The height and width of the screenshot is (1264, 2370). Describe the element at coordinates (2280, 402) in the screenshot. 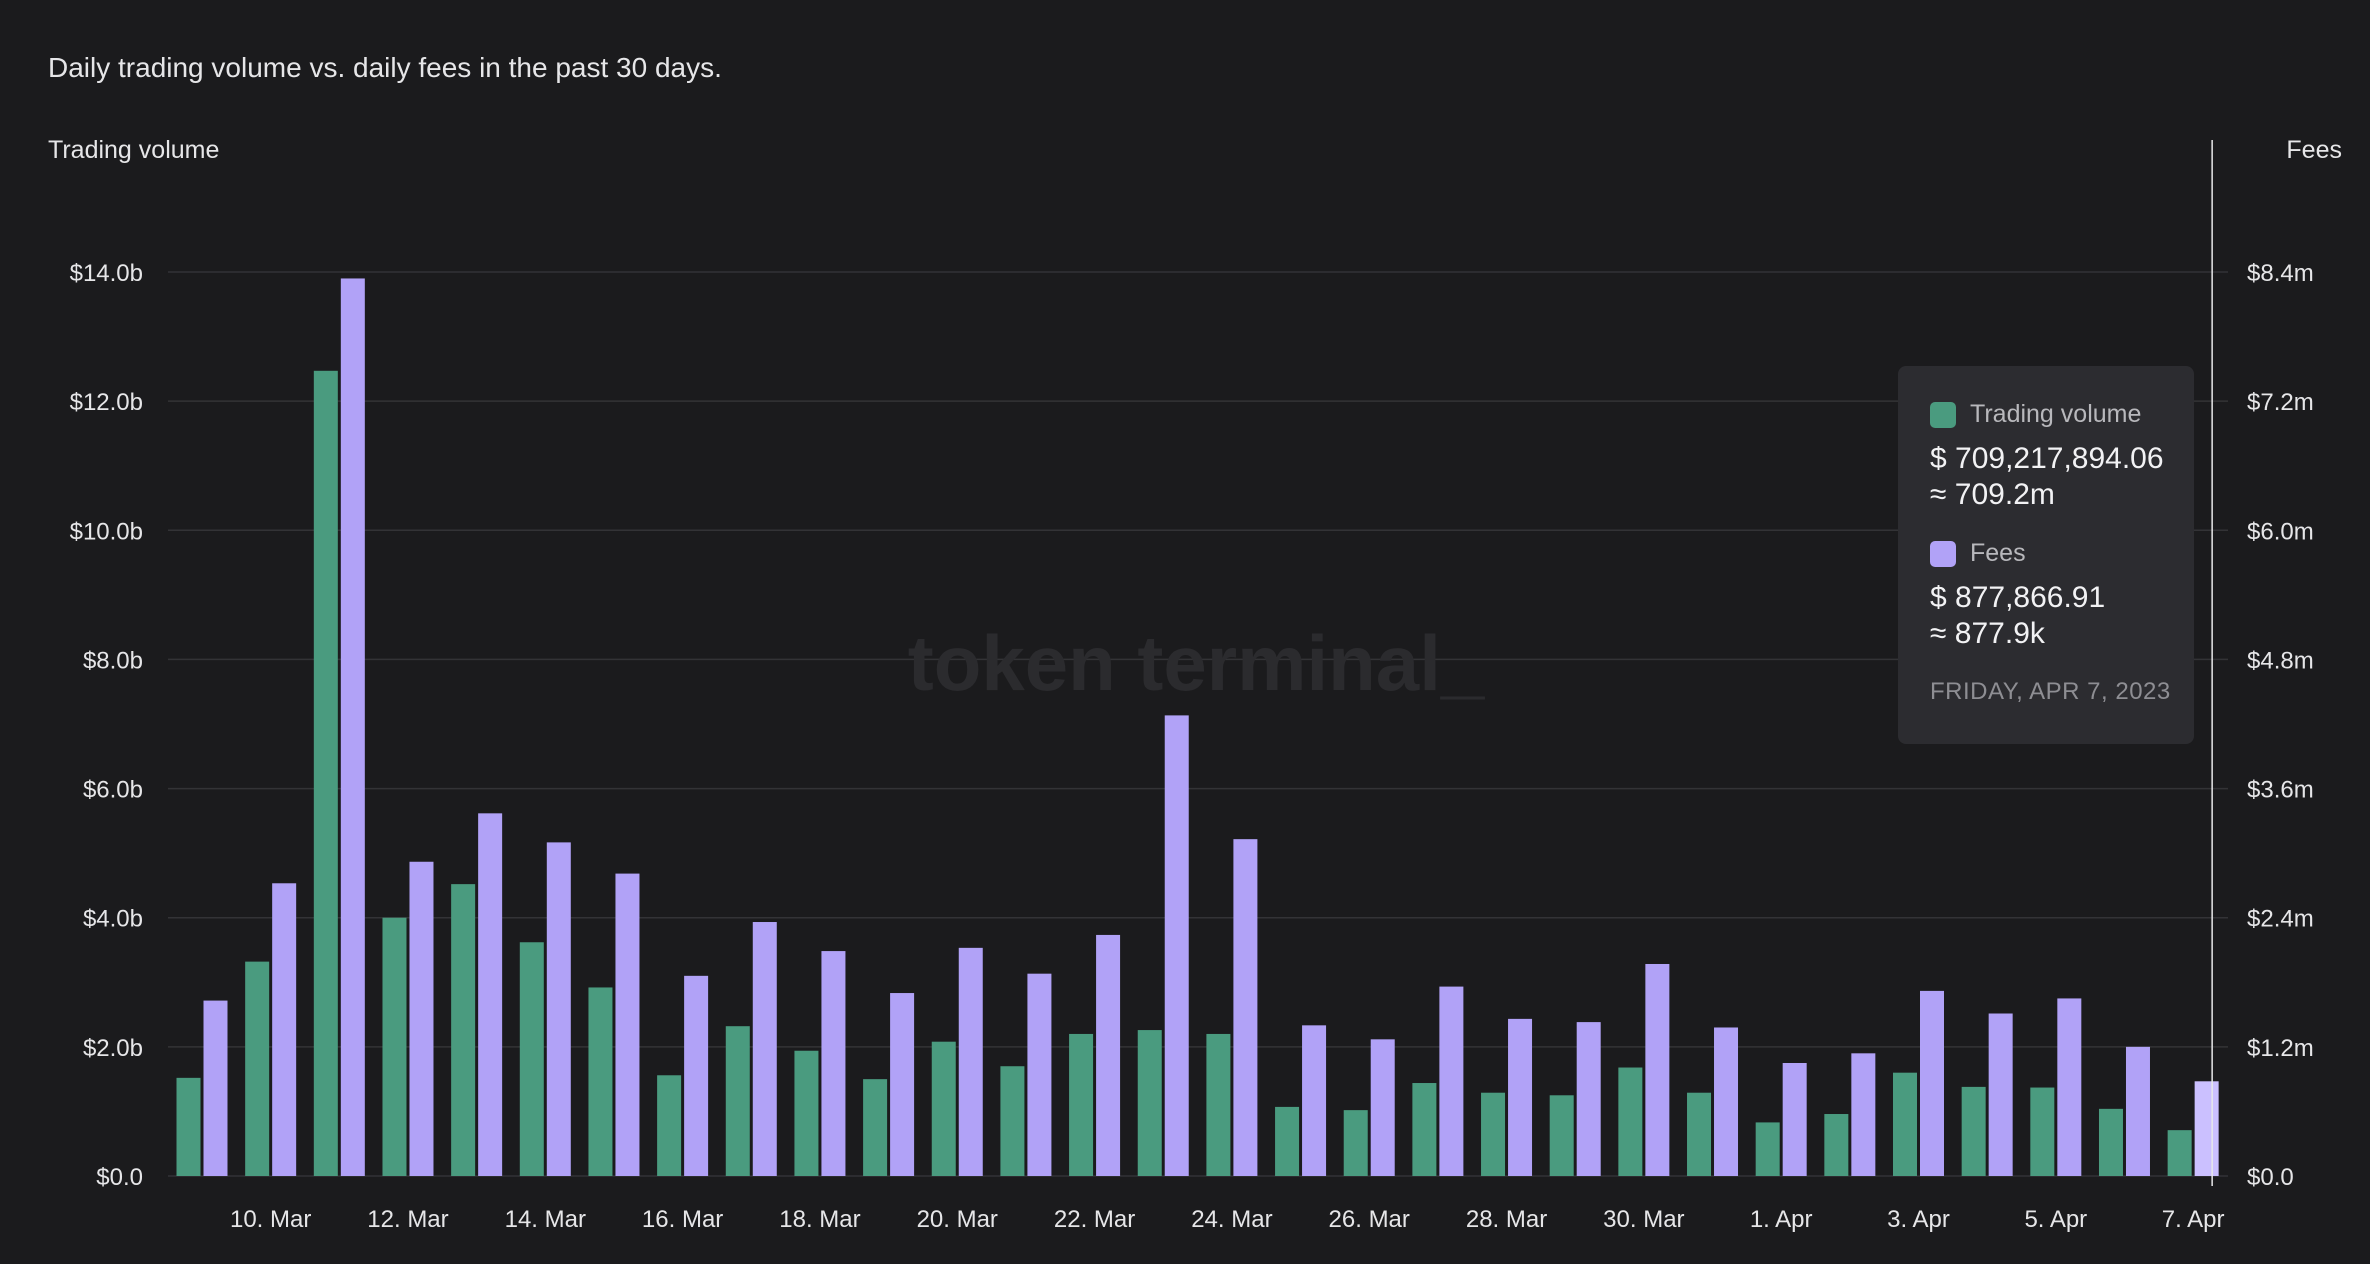

I see `right-axis-tick-label: $7.2m` at that location.